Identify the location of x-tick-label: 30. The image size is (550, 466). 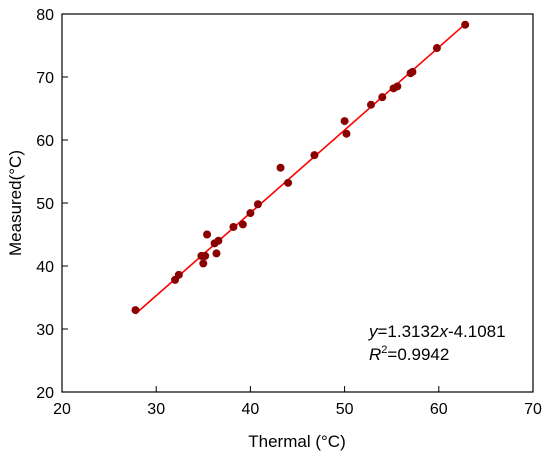
(156, 409).